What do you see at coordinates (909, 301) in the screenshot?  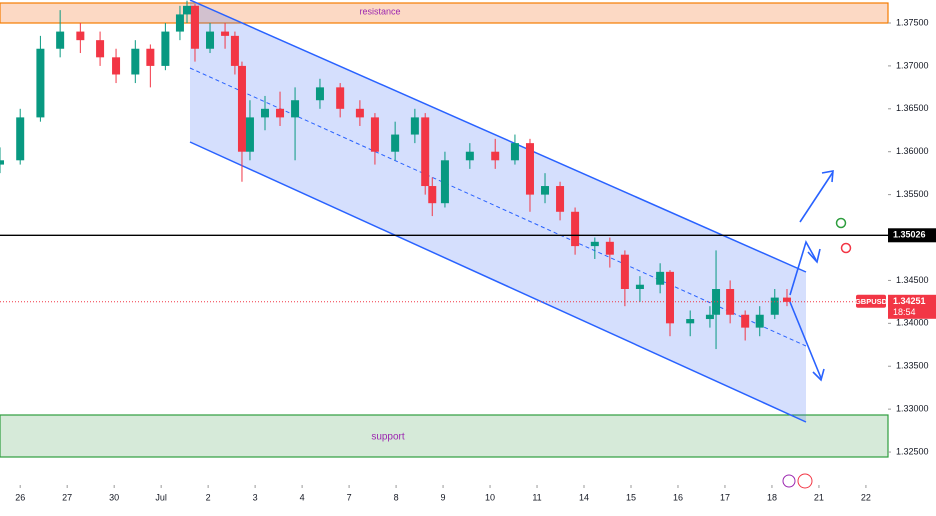 I see `price-label: 1.34251` at bounding box center [909, 301].